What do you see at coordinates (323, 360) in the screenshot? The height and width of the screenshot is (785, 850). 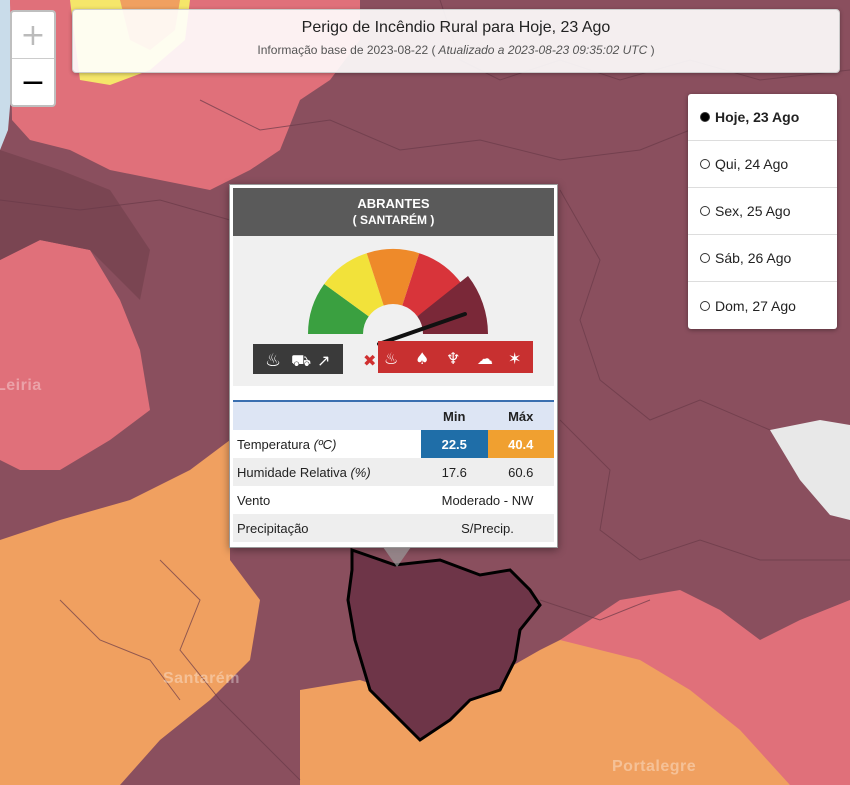 I see `smoke-icon: ↗` at bounding box center [323, 360].